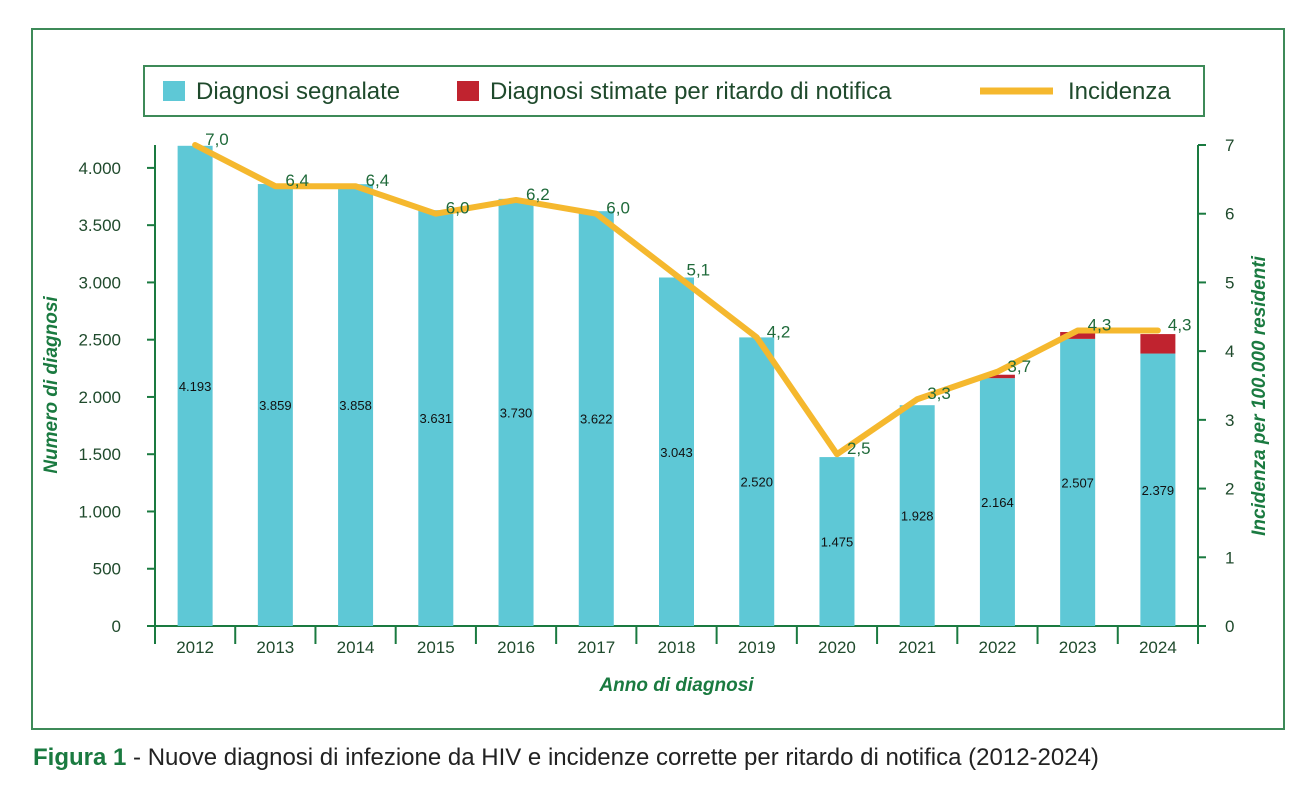 The width and height of the screenshot is (1312, 798). Describe the element at coordinates (99, 511) in the screenshot. I see `y-tick-label-left: 1.000` at that location.